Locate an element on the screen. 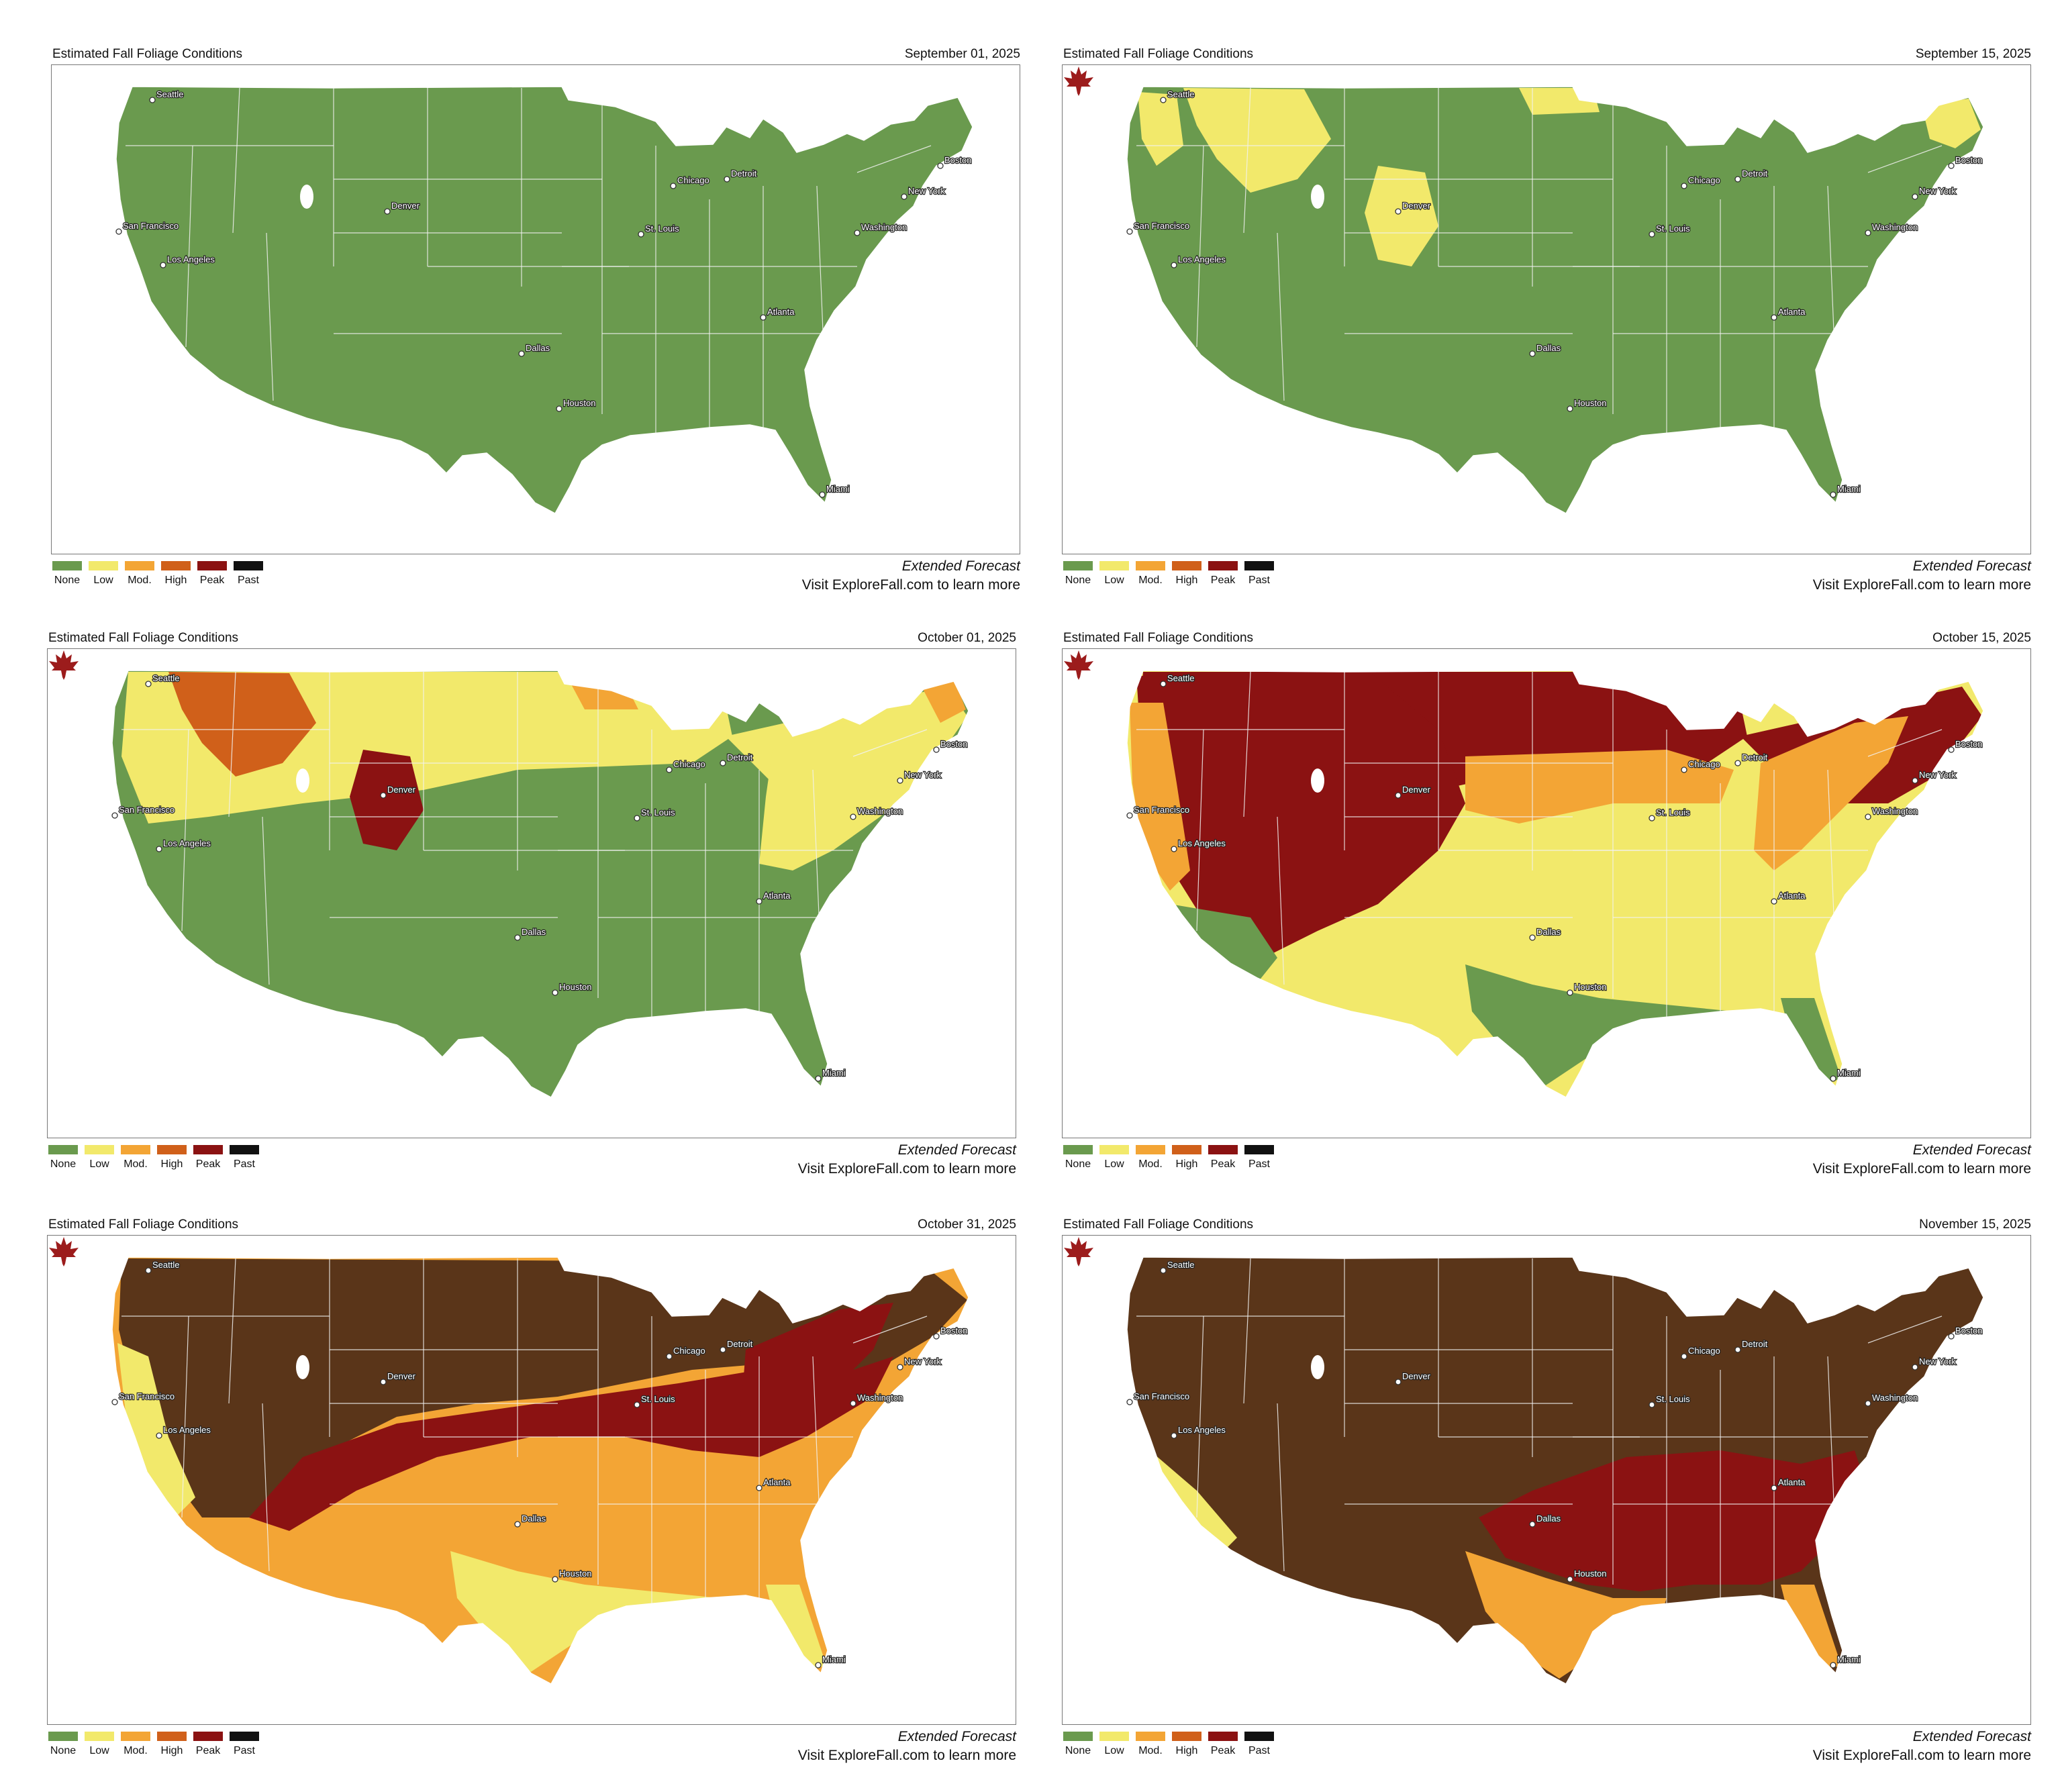 Image resolution: width=2062 pixels, height=1792 pixels. great-salt-lake is located at coordinates (1318, 1367).